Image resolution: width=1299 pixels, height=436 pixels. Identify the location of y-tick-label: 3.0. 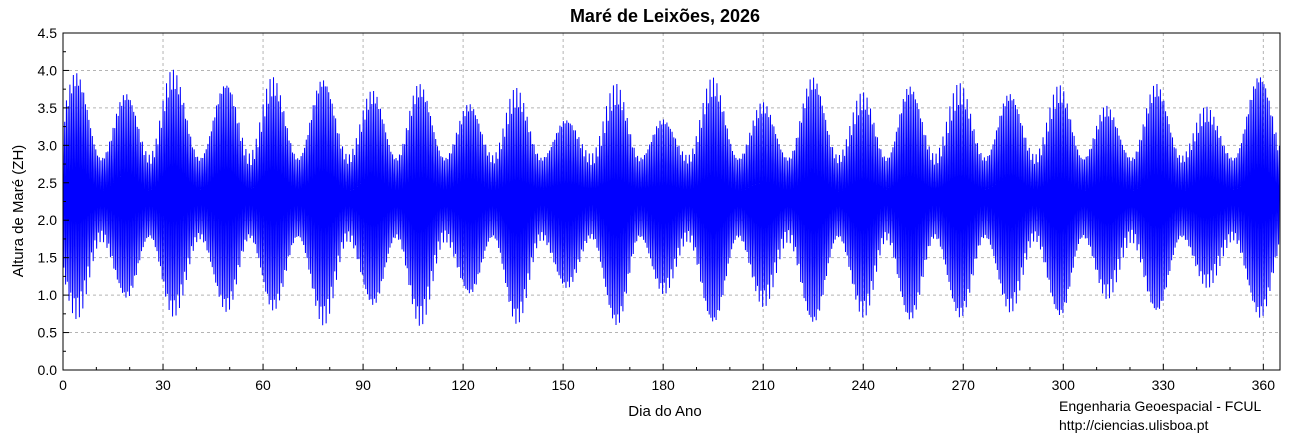
(48, 145).